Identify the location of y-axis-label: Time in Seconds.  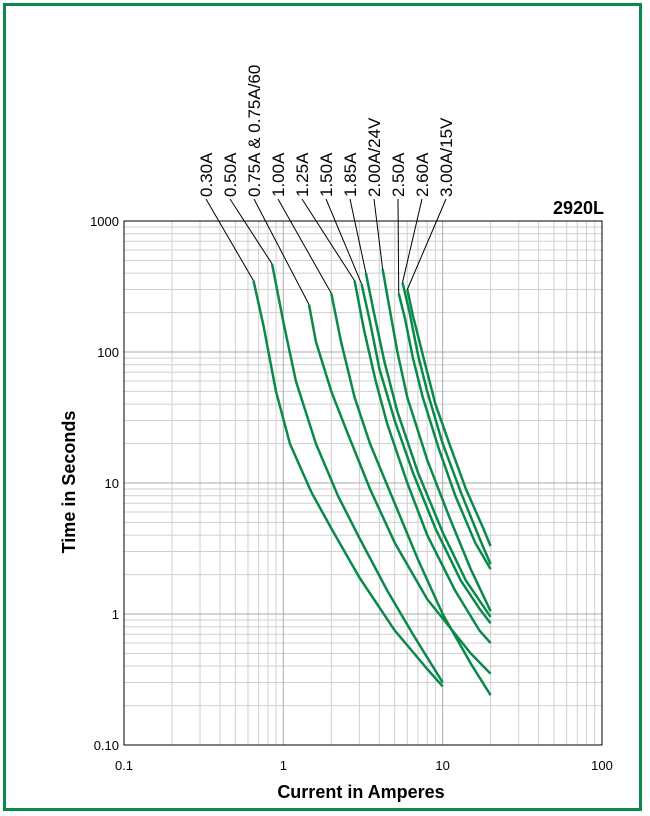
(69, 482).